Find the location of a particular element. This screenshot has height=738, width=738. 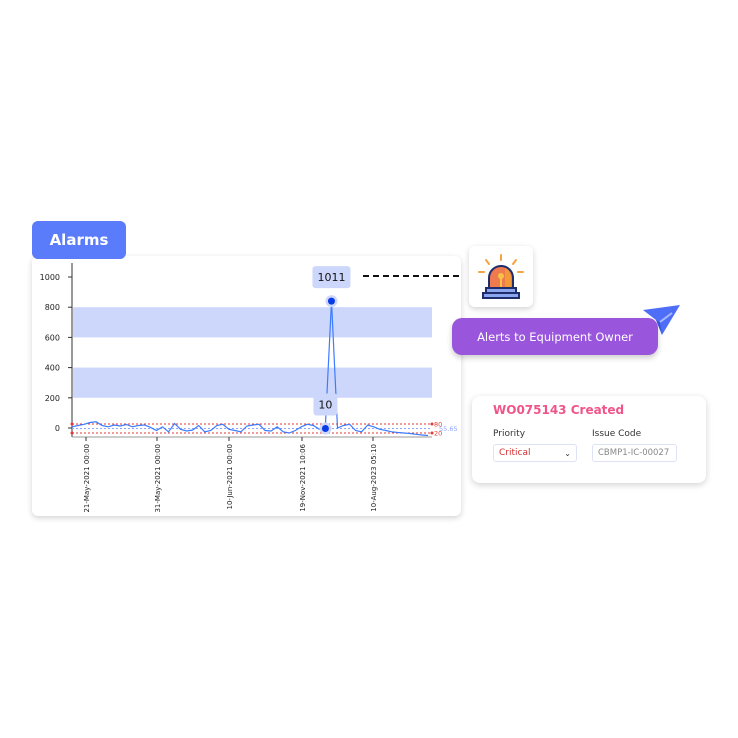

series-line is located at coordinates (250, 369).